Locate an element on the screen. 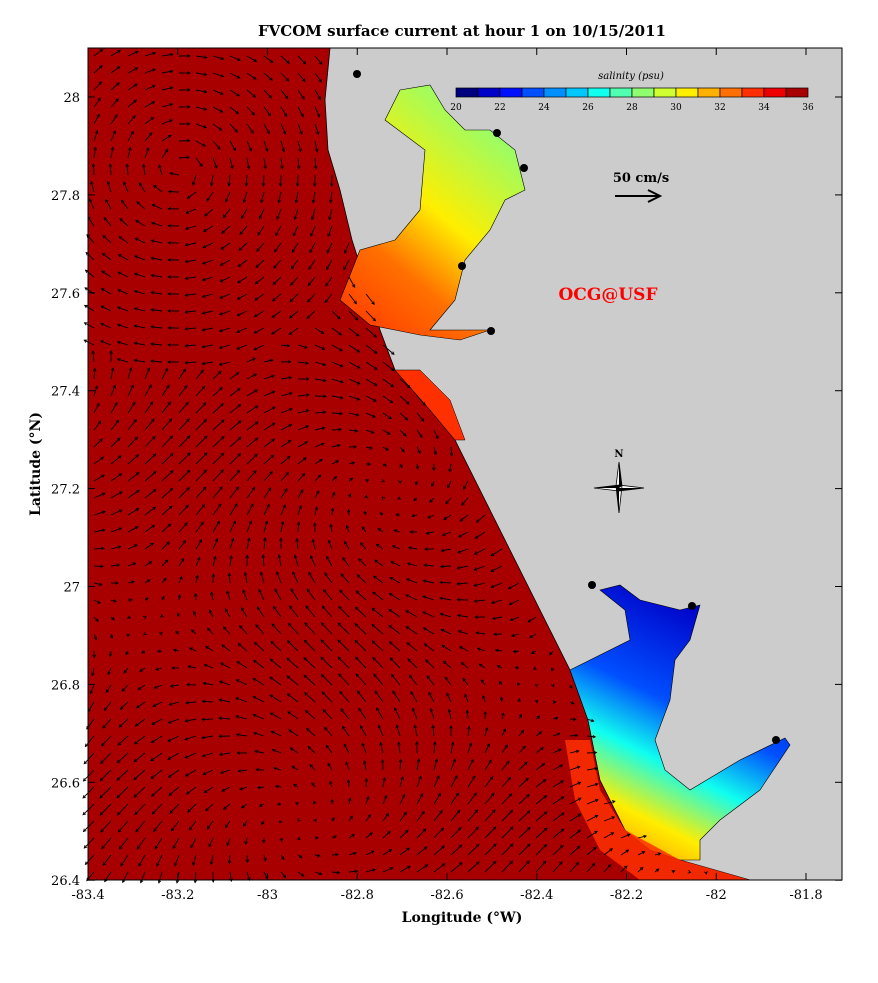 The width and height of the screenshot is (878, 983). x-tick-label: -83.2 is located at coordinates (177, 895).